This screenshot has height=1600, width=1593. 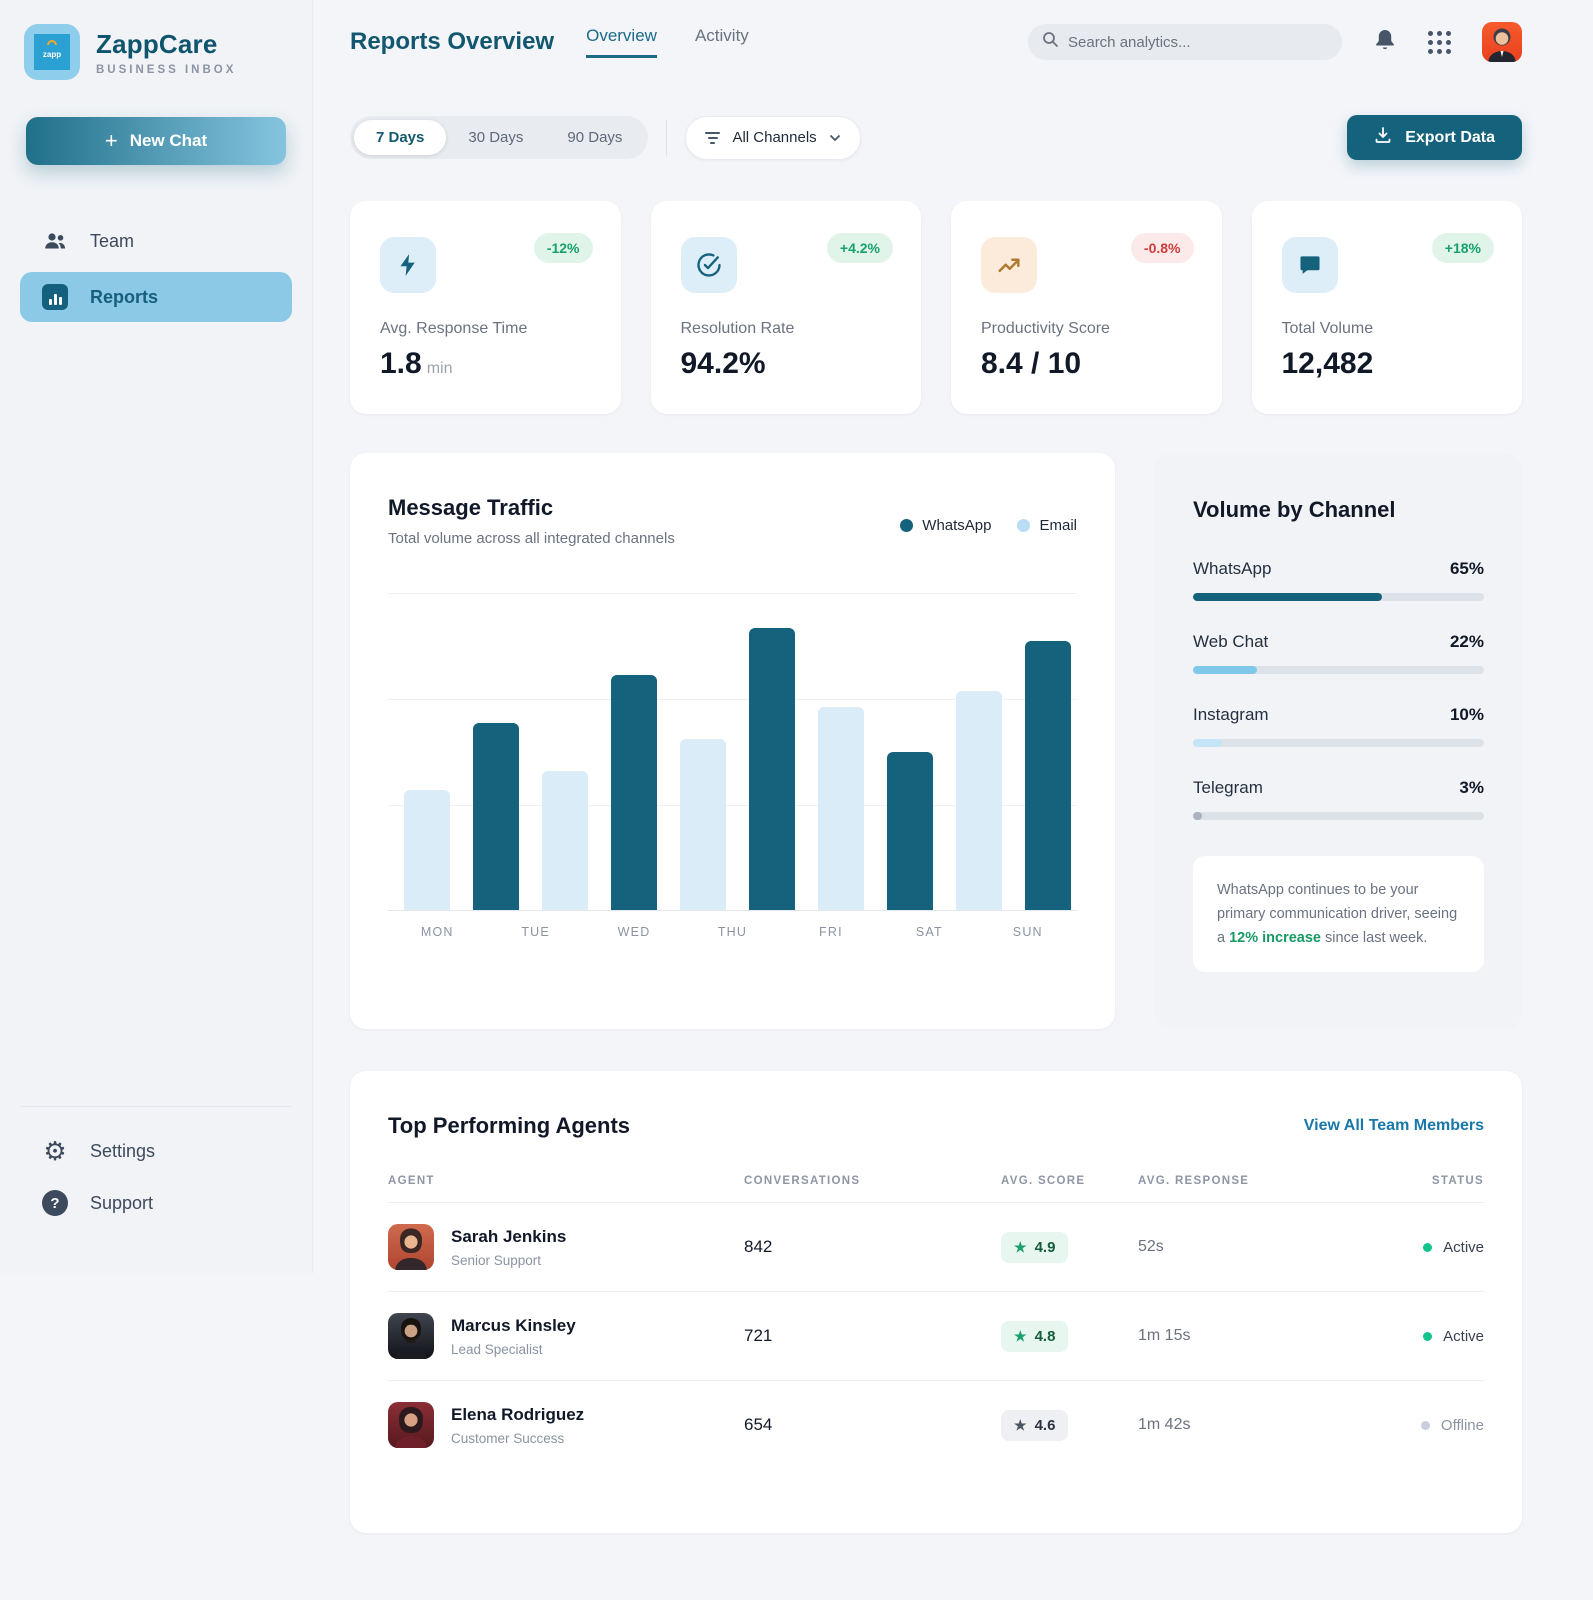 I want to click on sidebar-item-reports: Reports, so click(x=156, y=297).